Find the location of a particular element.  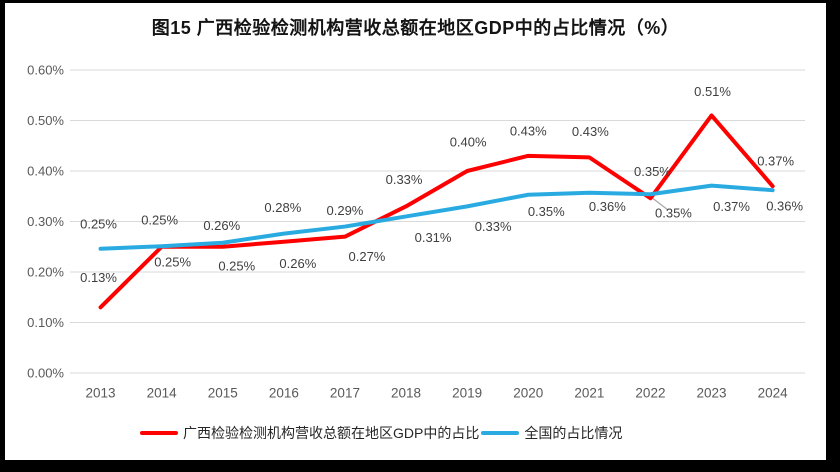

legend: 广西检验检测机构营收总额在地区GDP中的占比 全国的占比情况 is located at coordinates (382, 433).